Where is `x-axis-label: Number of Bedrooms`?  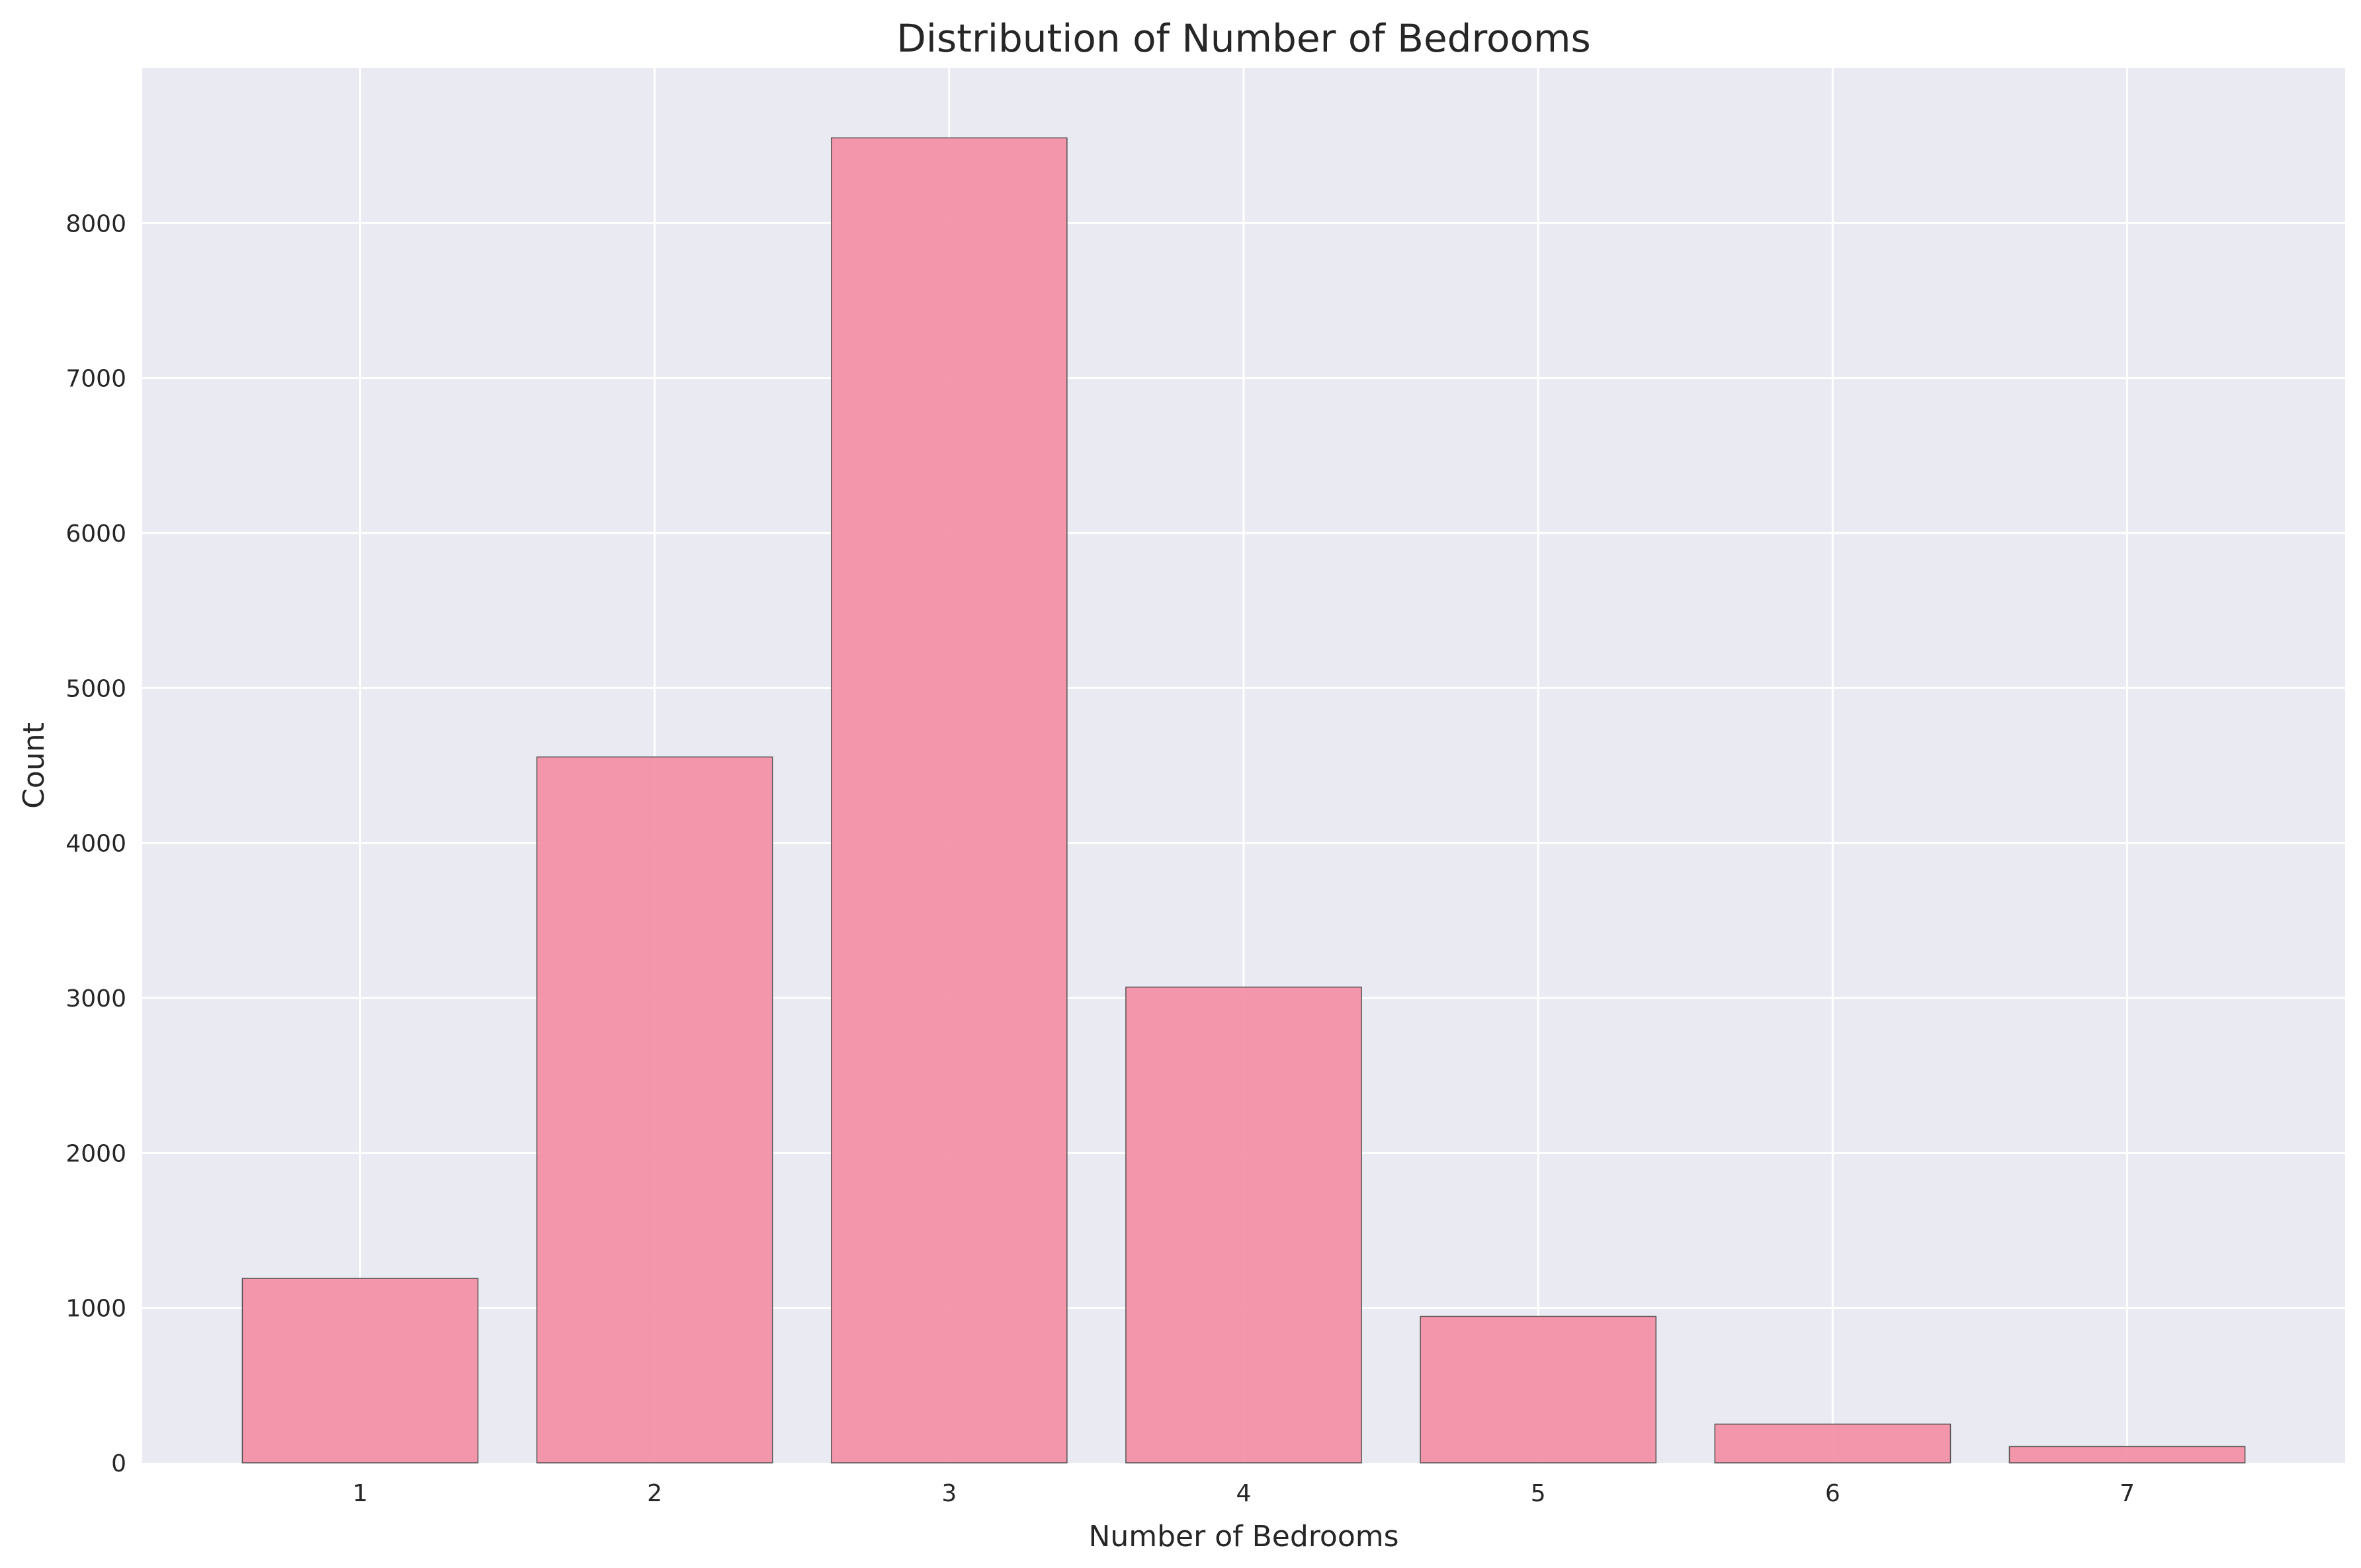
x-axis-label: Number of Bedrooms is located at coordinates (1243, 1536).